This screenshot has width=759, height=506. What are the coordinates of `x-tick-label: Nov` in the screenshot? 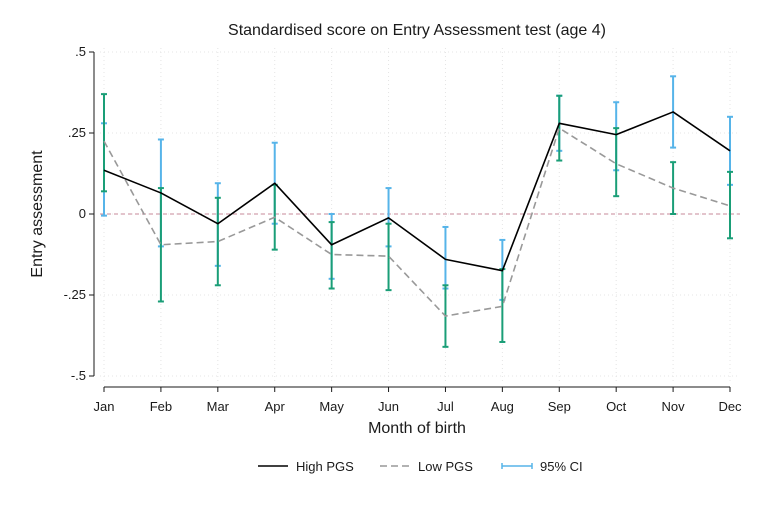 It's located at (674, 406).